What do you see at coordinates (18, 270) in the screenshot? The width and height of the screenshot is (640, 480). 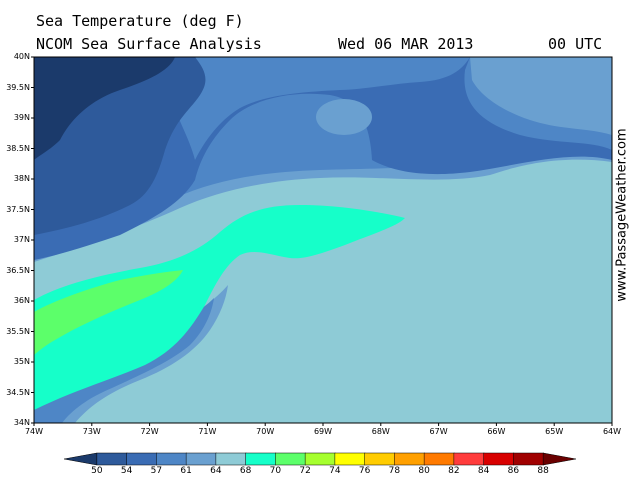 I see `lat-label: 36.5N` at bounding box center [18, 270].